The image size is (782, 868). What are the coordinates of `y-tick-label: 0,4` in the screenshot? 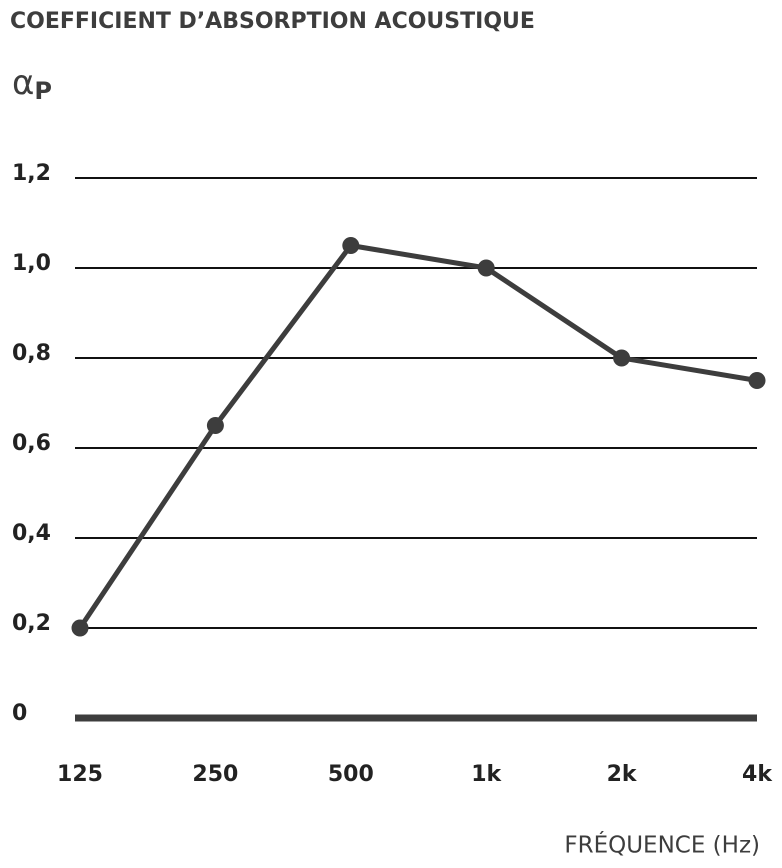 It's located at (31, 533).